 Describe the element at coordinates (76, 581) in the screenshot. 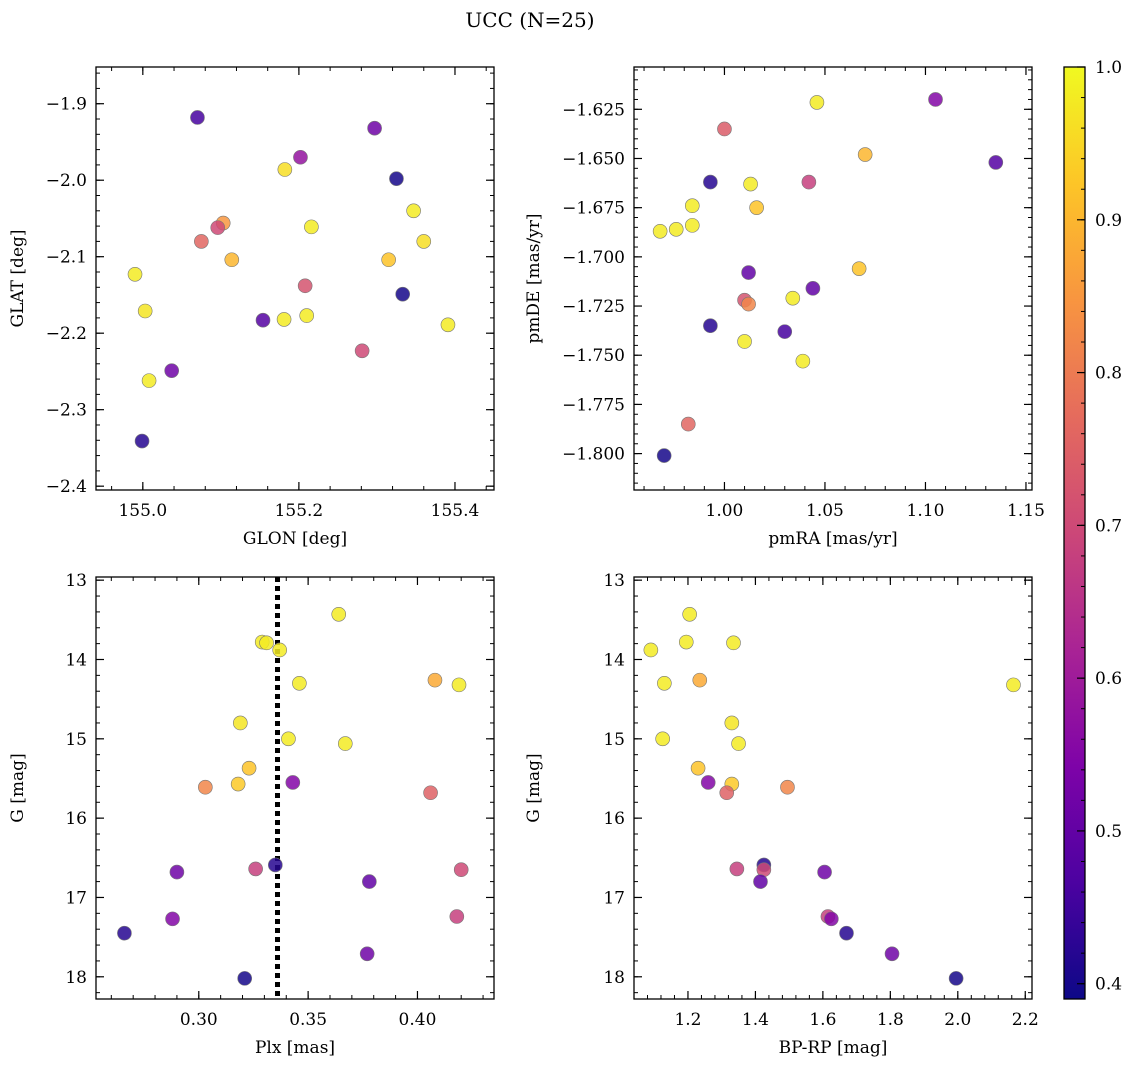

I see `y-tick-label: 13` at that location.